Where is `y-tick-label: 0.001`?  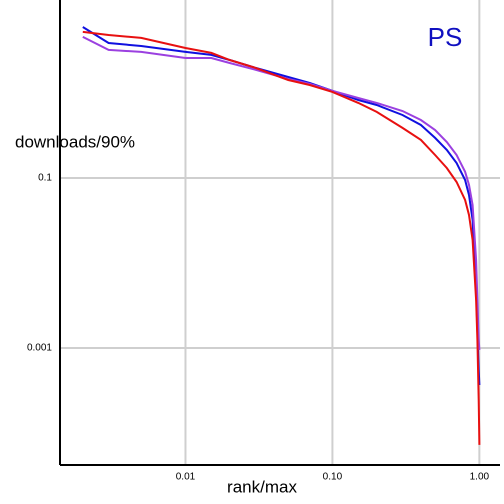
y-tick-label: 0.001 is located at coordinates (39, 348).